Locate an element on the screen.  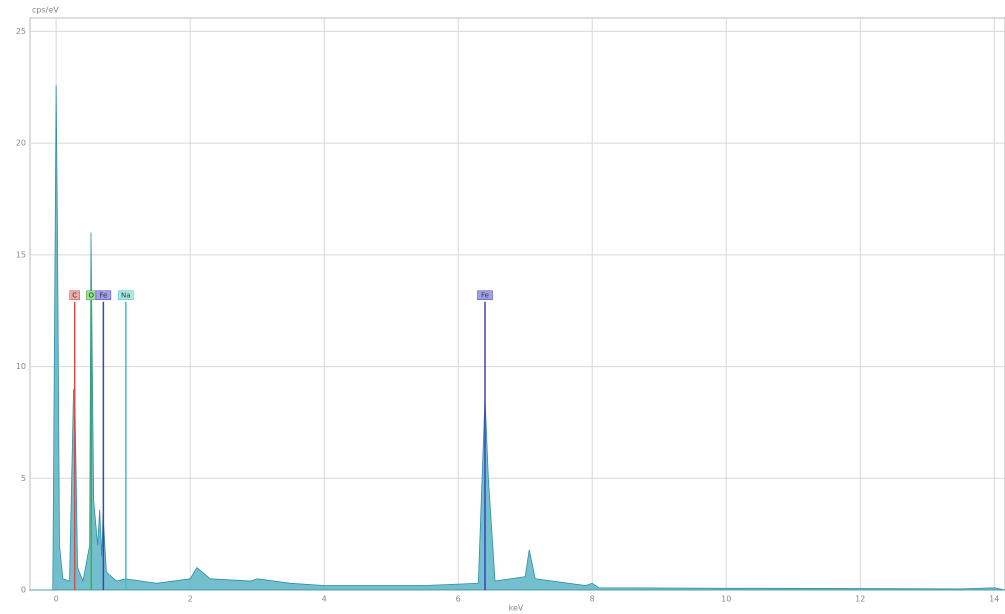
x-tick-label: 0 is located at coordinates (56, 599).